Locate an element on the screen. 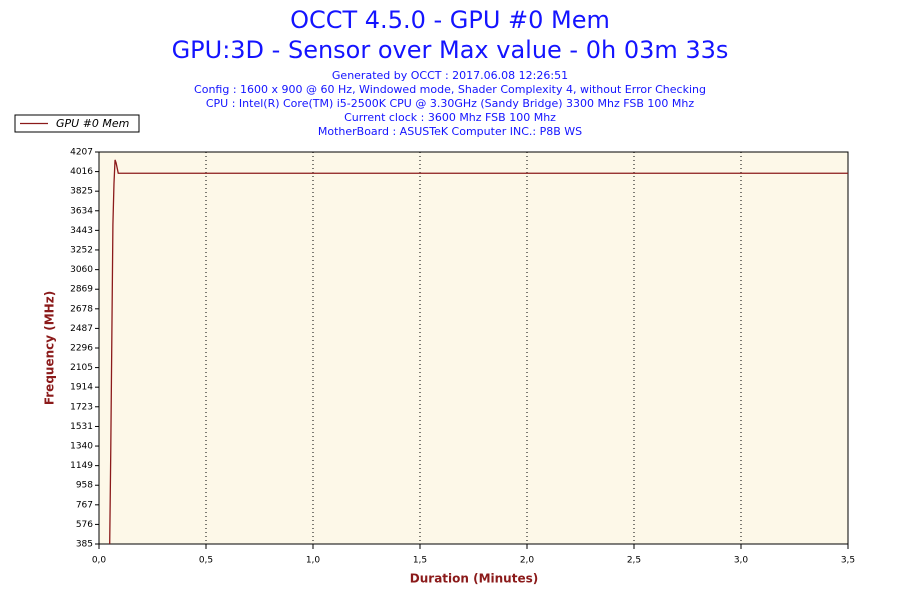 The height and width of the screenshot is (600, 900). y-tick-label: 1914 is located at coordinates (81, 388).